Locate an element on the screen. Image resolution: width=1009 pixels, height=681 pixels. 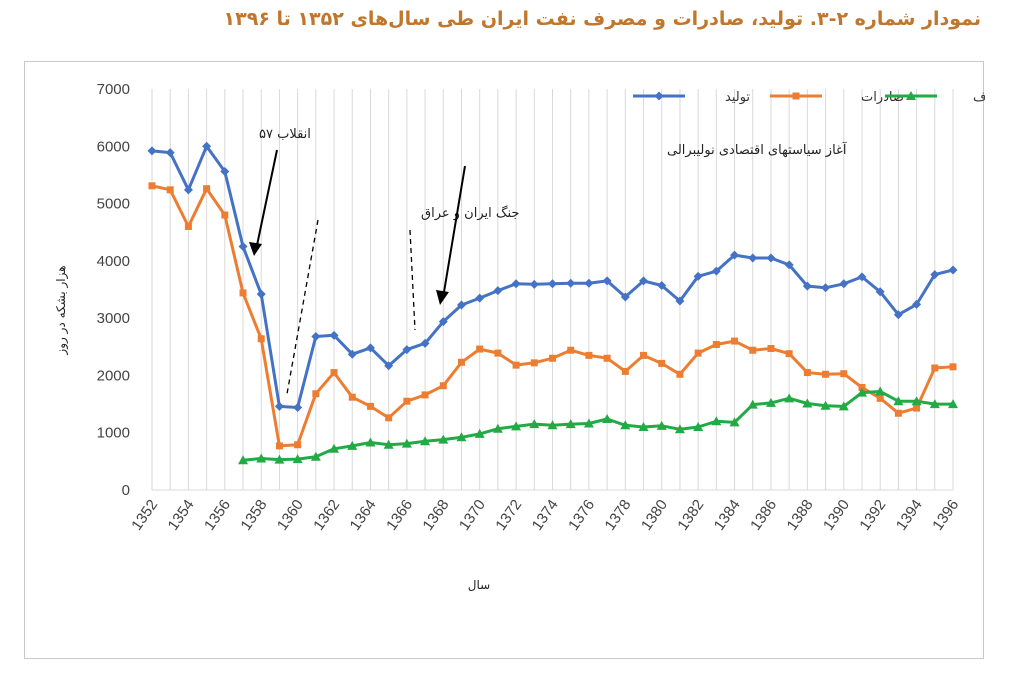
x-tick-label: 1364 is located at coordinates (363, 515).